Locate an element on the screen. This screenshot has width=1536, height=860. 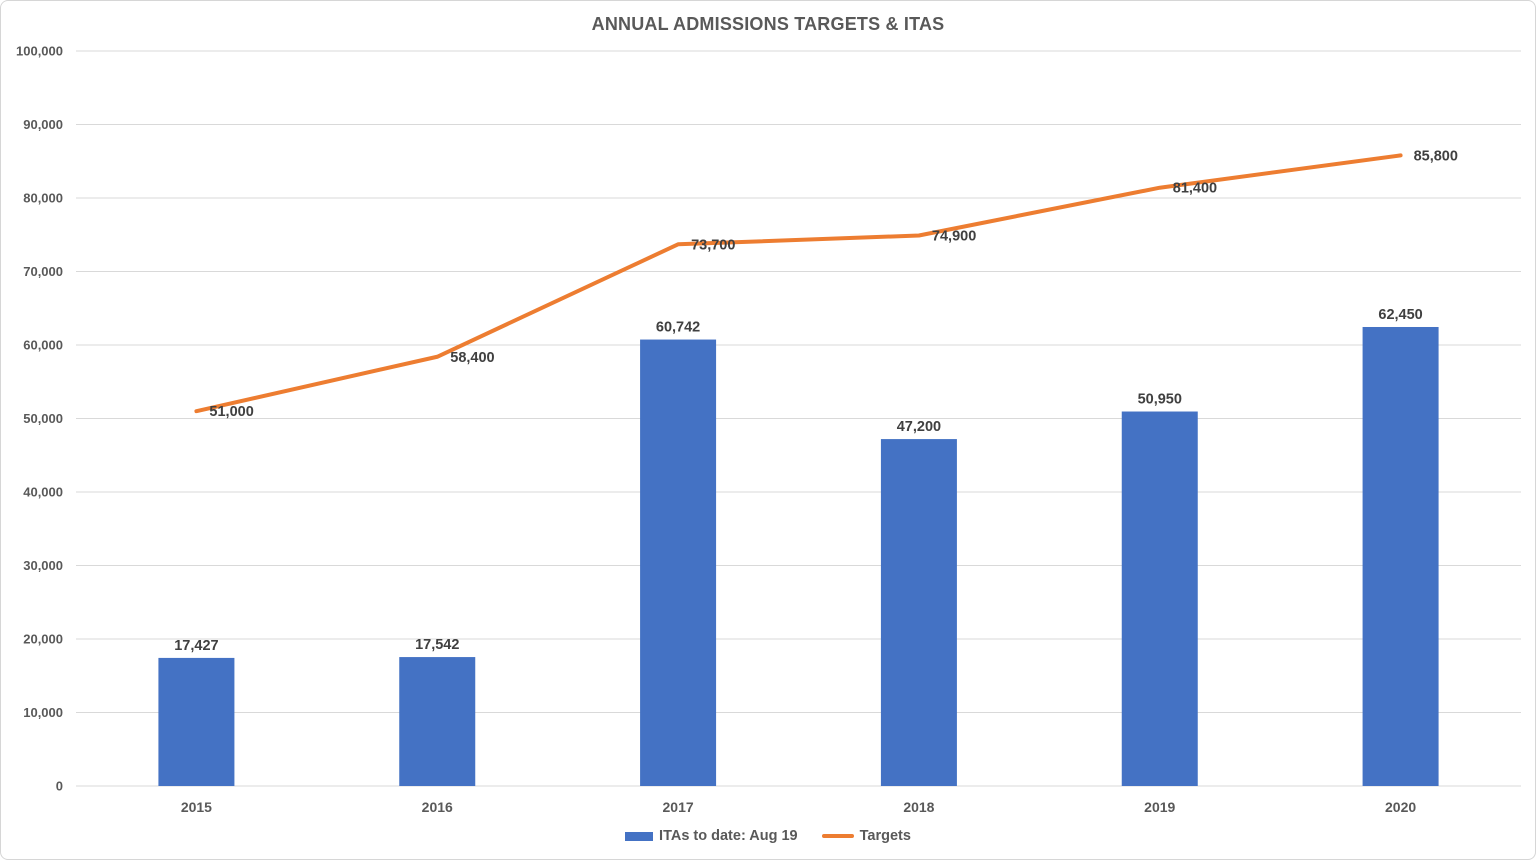
legend-item-itas: ITAs to date: Aug 19 is located at coordinates (711, 836).